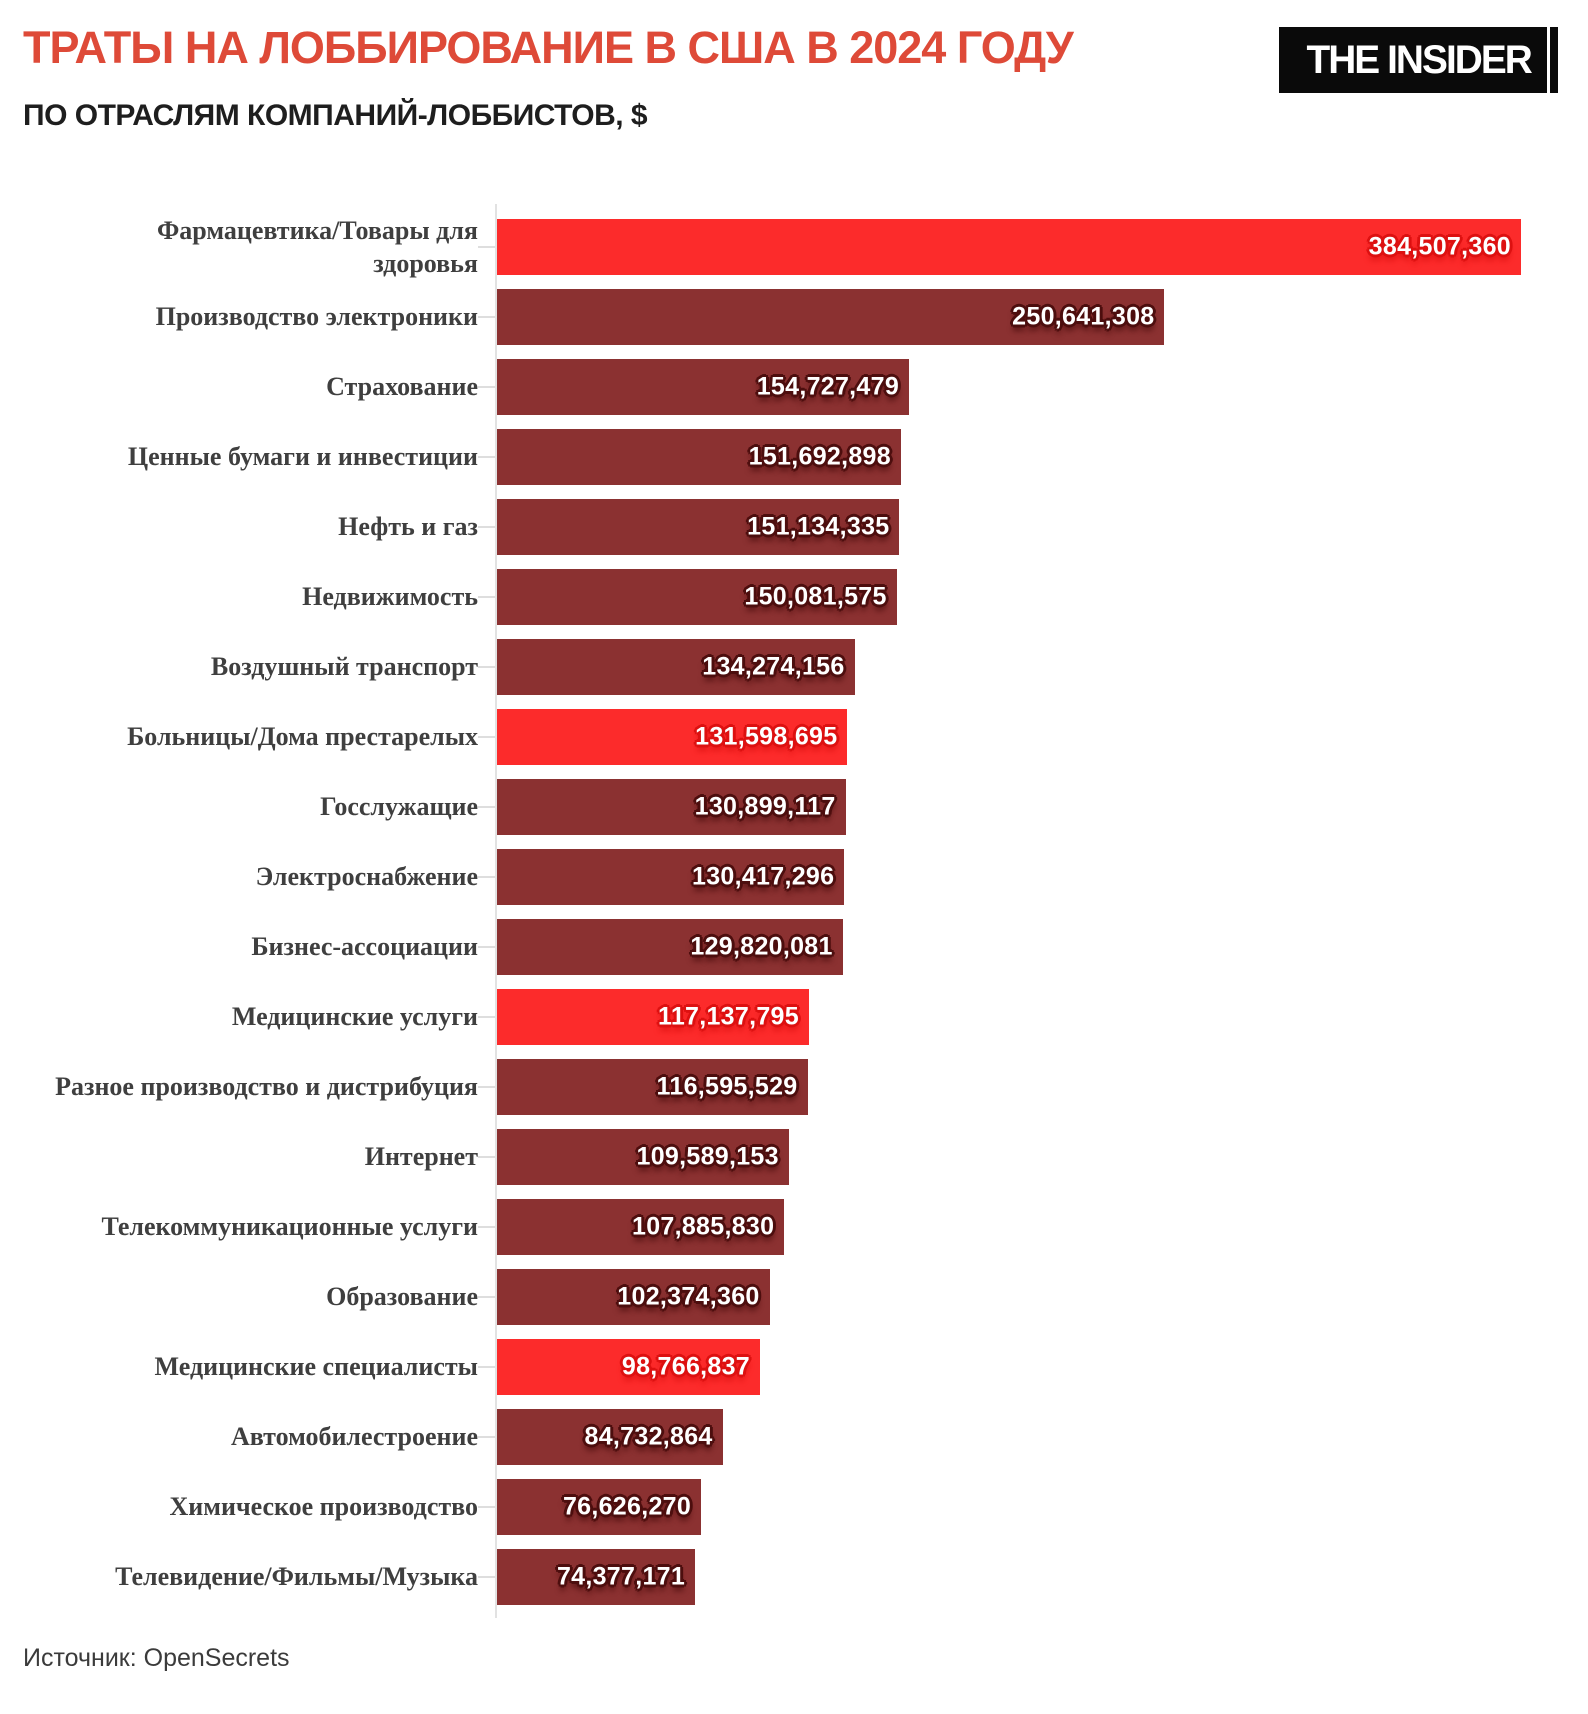 This screenshot has height=1714, width=1588. Describe the element at coordinates (354, 1437) in the screenshot. I see `category-label: Автомобилестроение` at that location.